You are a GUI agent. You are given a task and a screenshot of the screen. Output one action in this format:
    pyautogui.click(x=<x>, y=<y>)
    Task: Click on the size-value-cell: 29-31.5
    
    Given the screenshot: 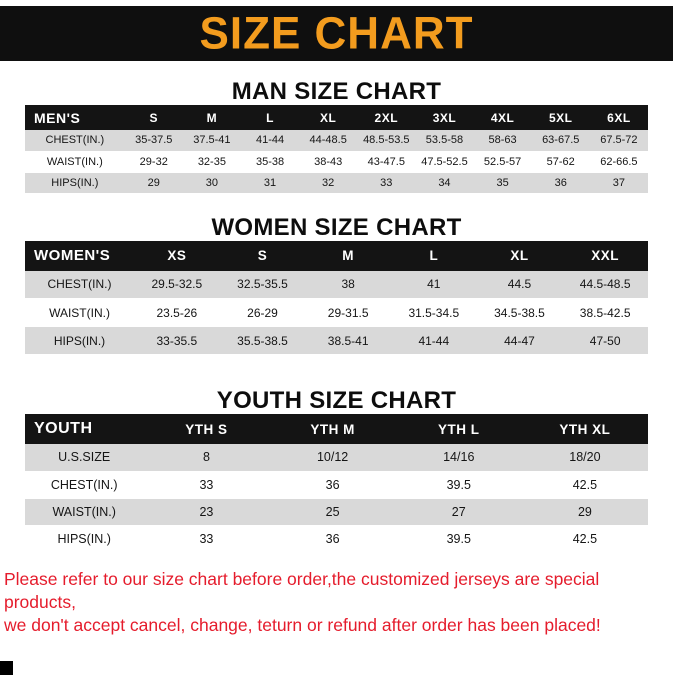 What is the action you would take?
    pyautogui.click(x=348, y=312)
    